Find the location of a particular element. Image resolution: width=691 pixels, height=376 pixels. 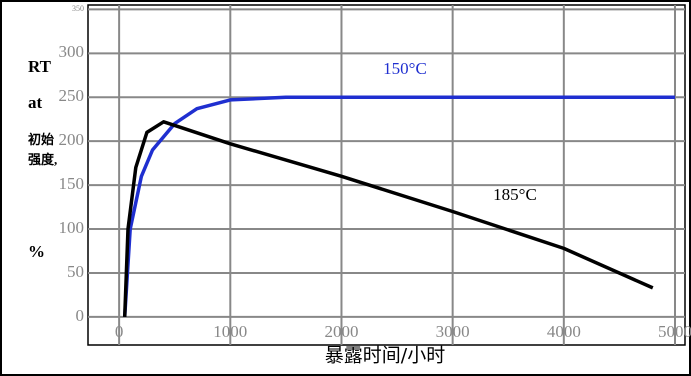

x-tick-label: 2000 is located at coordinates (341, 331).